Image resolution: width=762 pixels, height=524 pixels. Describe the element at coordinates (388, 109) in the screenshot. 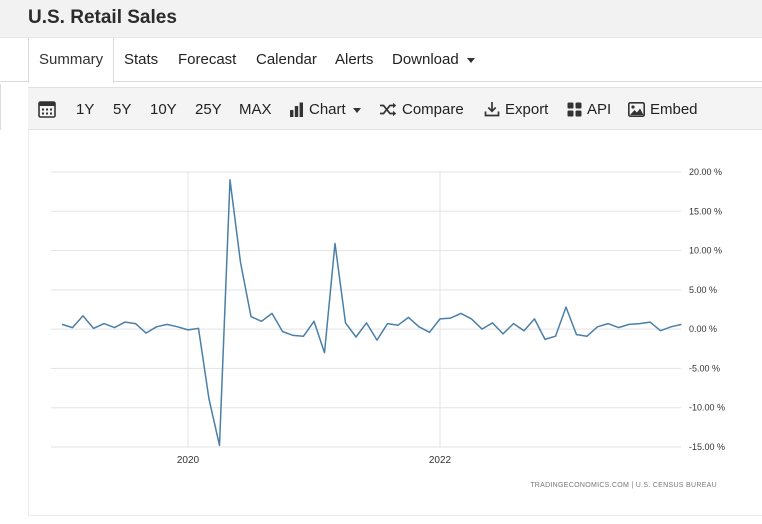

I see `shuffle-icon` at that location.